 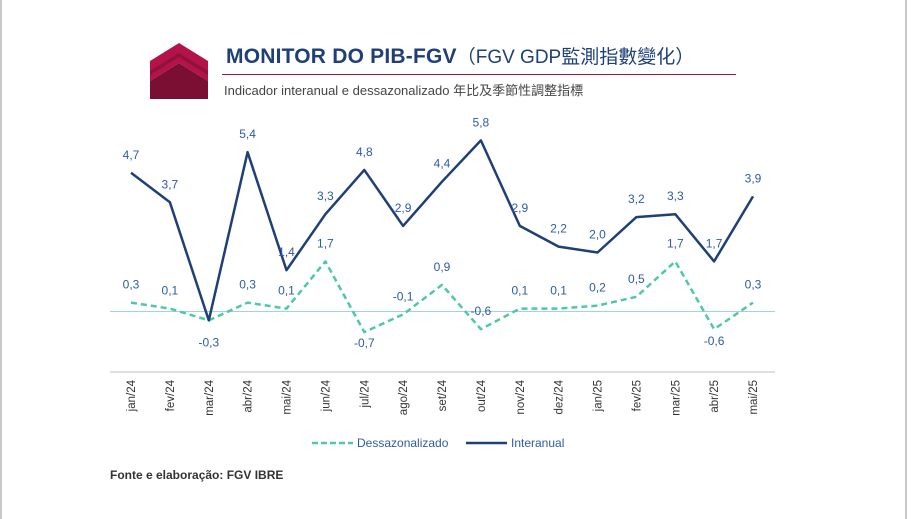 I want to click on x-tick-label: jan/24, so click(x=132, y=395).